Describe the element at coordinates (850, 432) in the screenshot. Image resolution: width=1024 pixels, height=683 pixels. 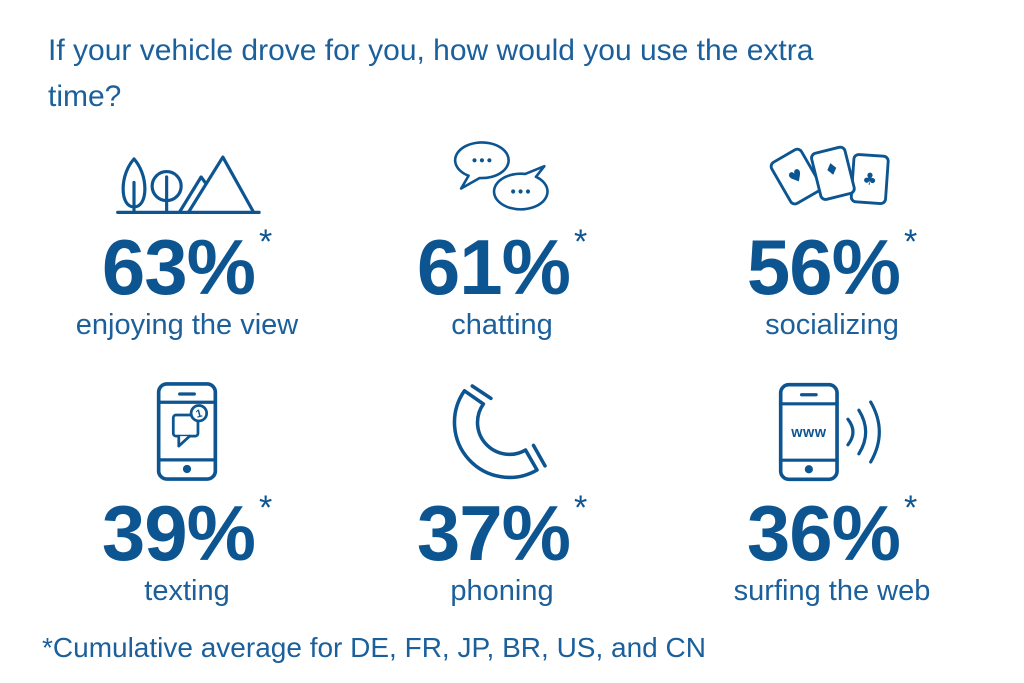
I see `signal-wave-inner` at that location.